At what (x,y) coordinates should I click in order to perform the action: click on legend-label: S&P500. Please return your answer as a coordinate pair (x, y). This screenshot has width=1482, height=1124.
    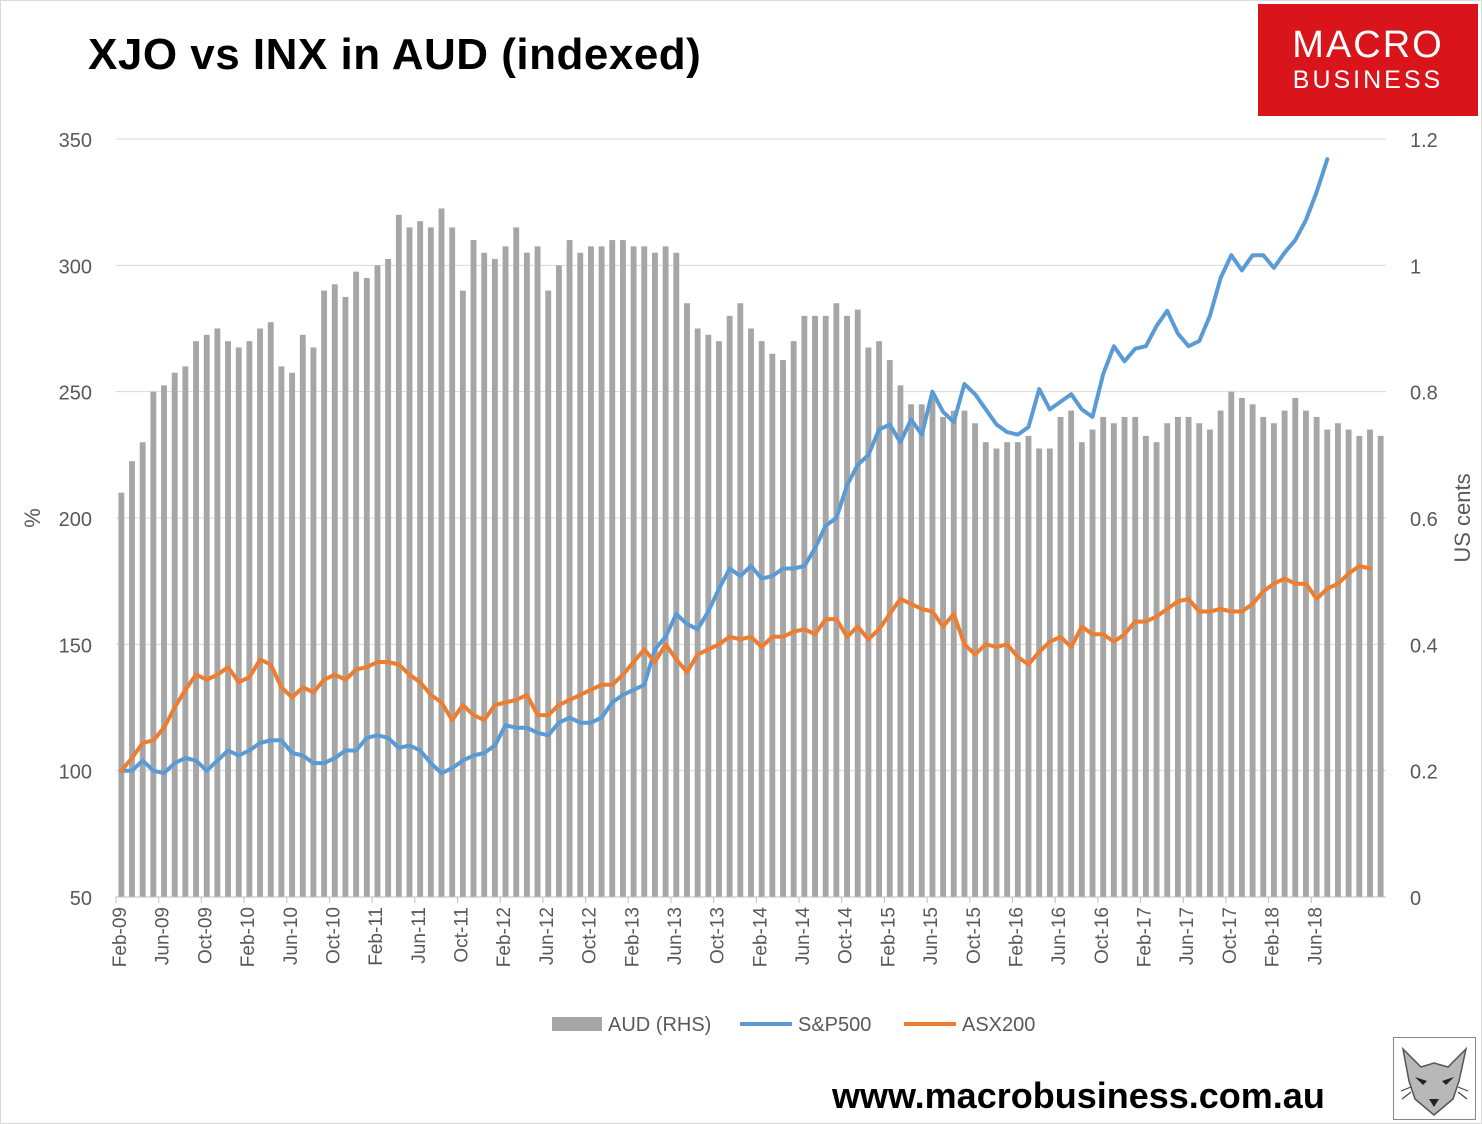
    Looking at the image, I should click on (834, 1025).